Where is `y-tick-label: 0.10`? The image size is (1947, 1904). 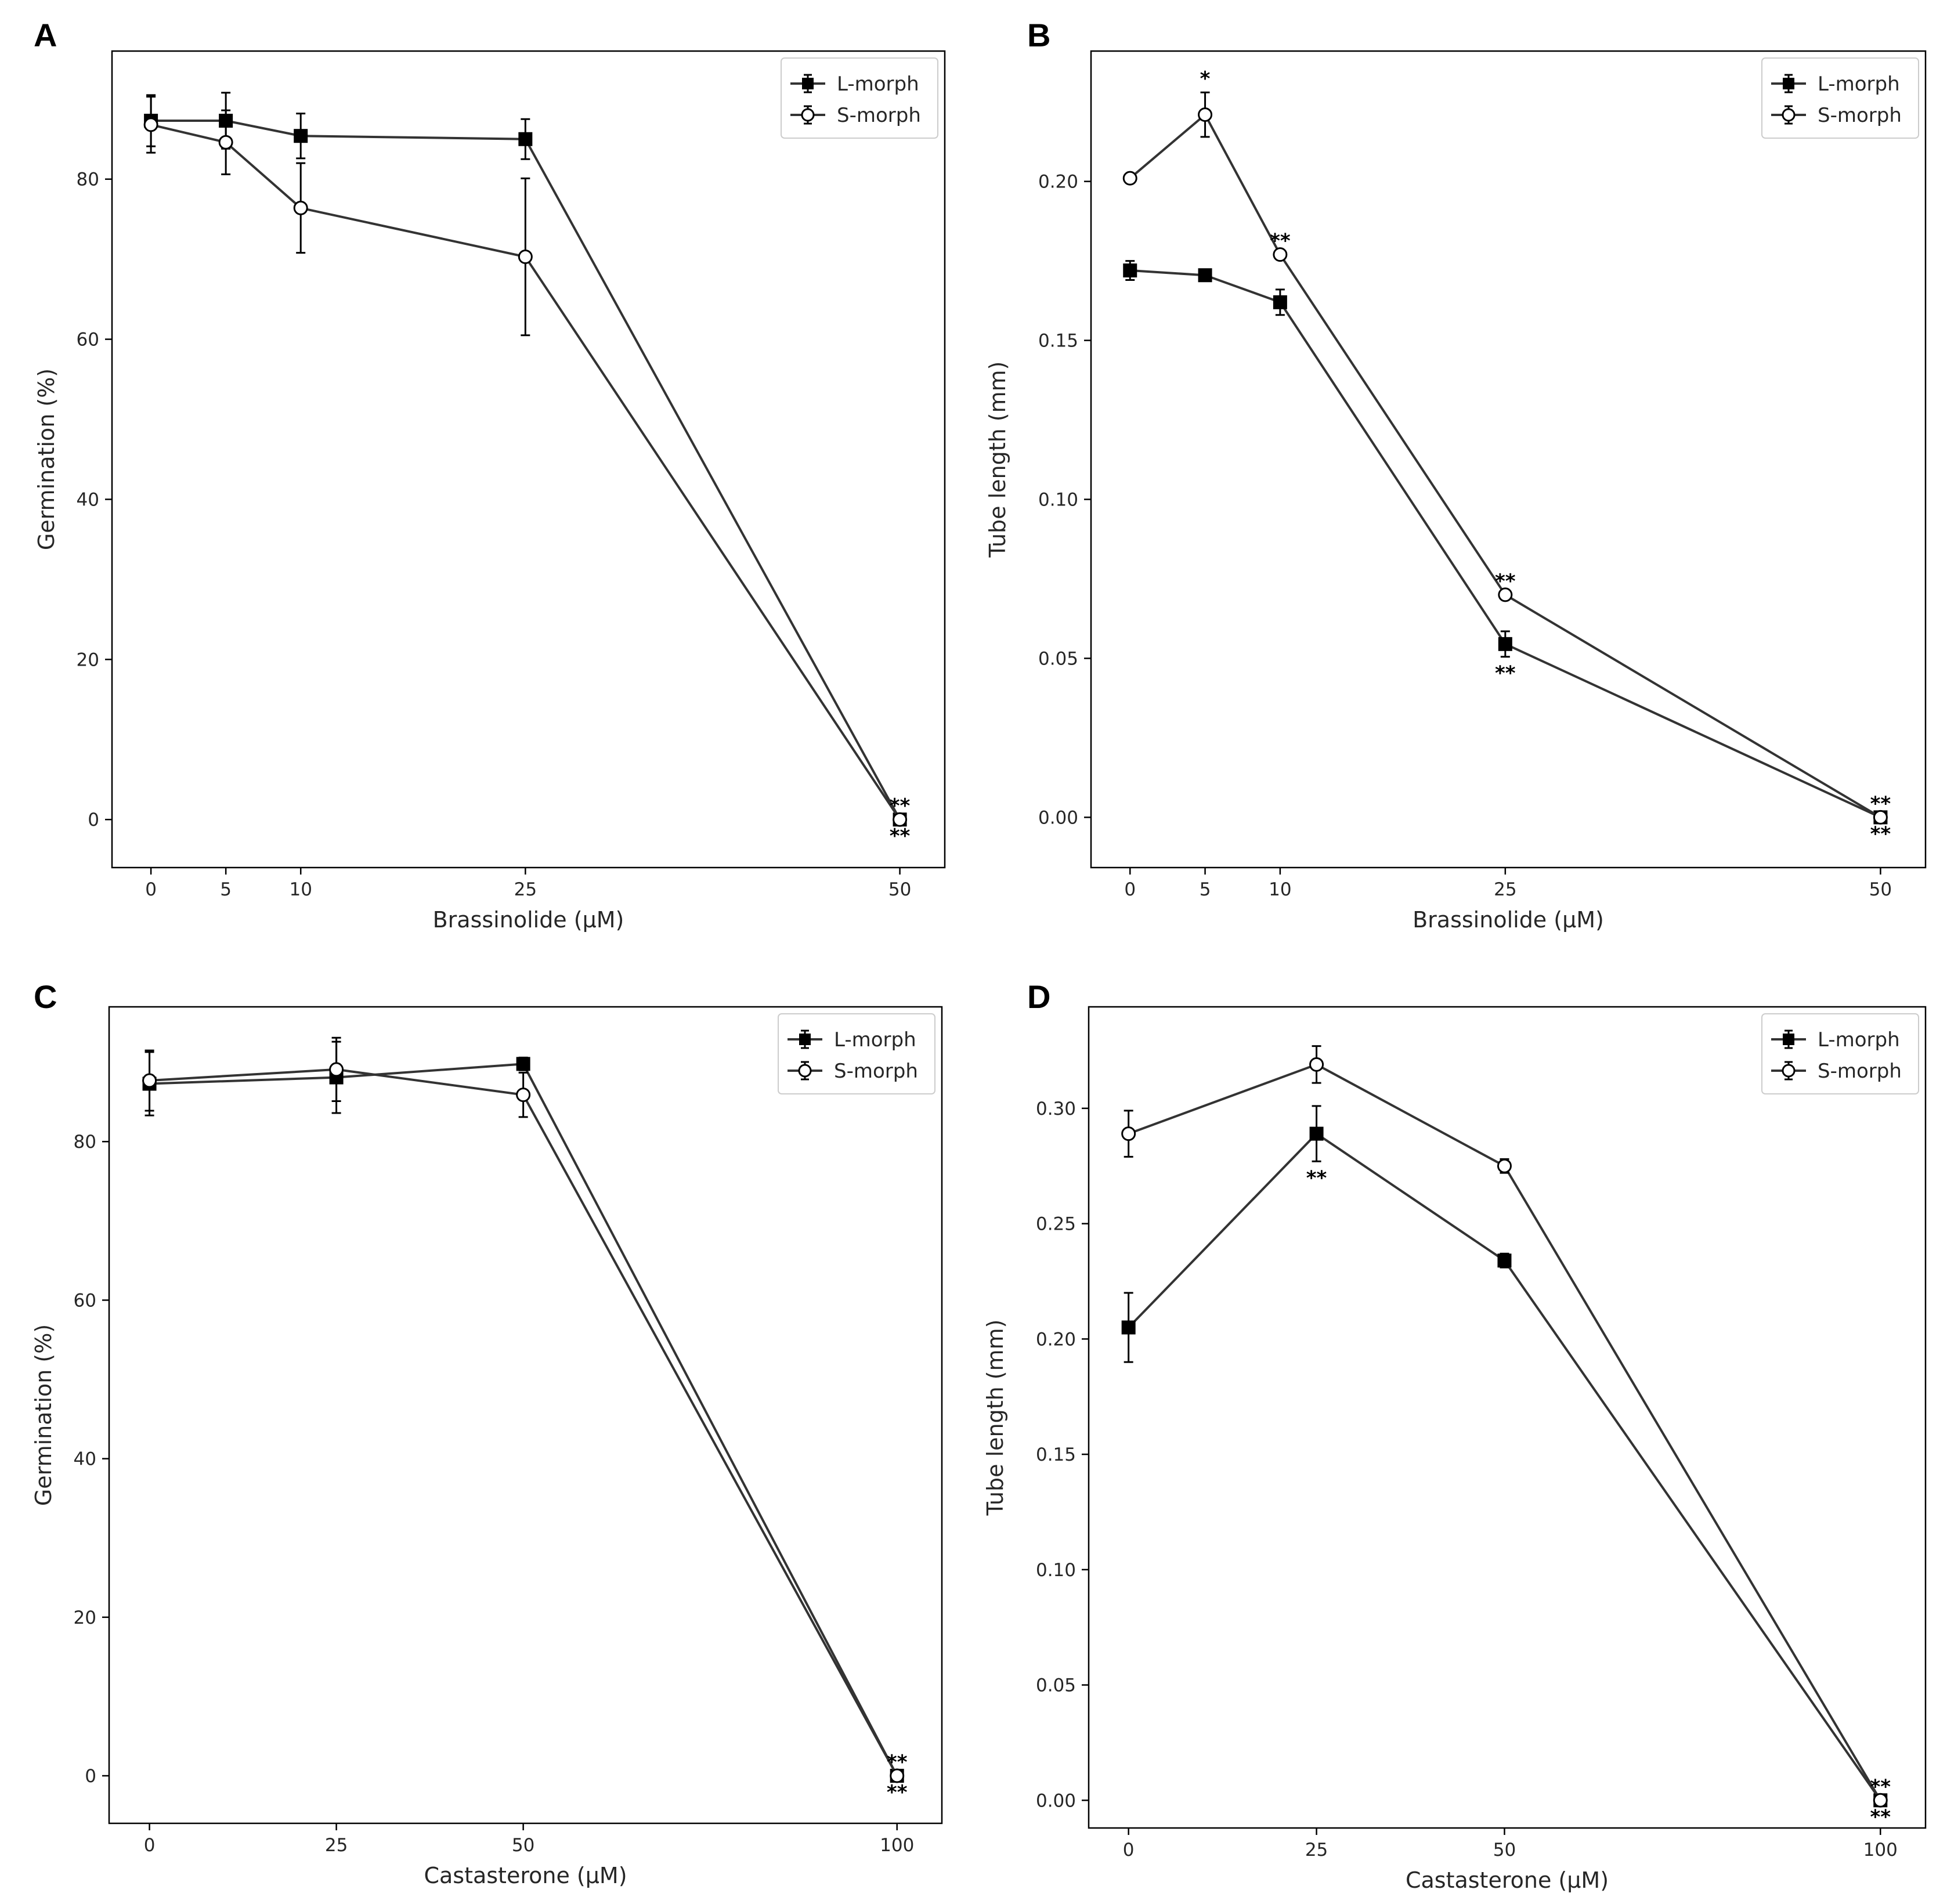
y-tick-label: 0.10 is located at coordinates (1058, 500).